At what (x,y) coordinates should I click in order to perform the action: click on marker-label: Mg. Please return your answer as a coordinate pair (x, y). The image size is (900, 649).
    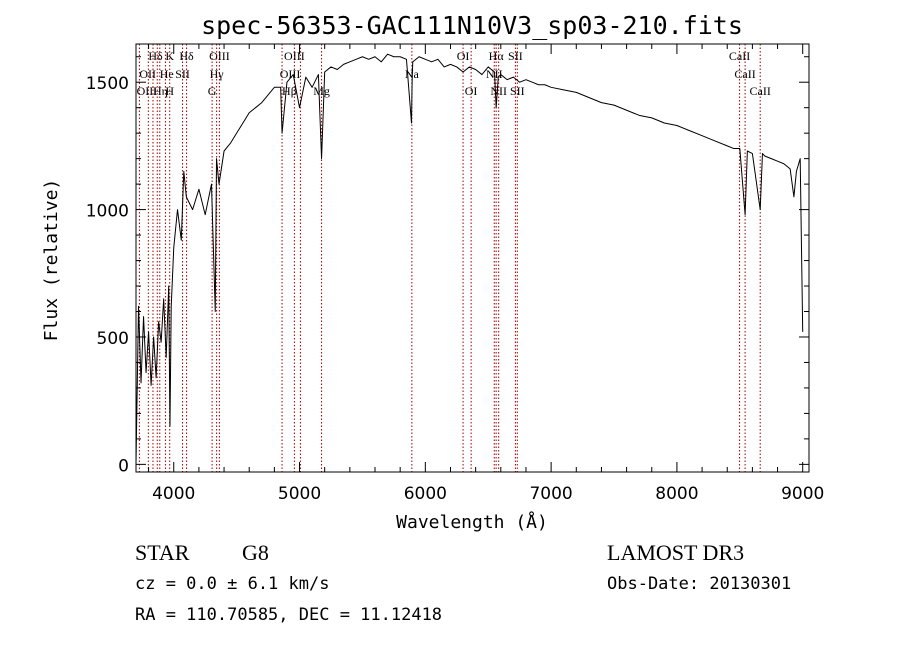
    Looking at the image, I should click on (321, 91).